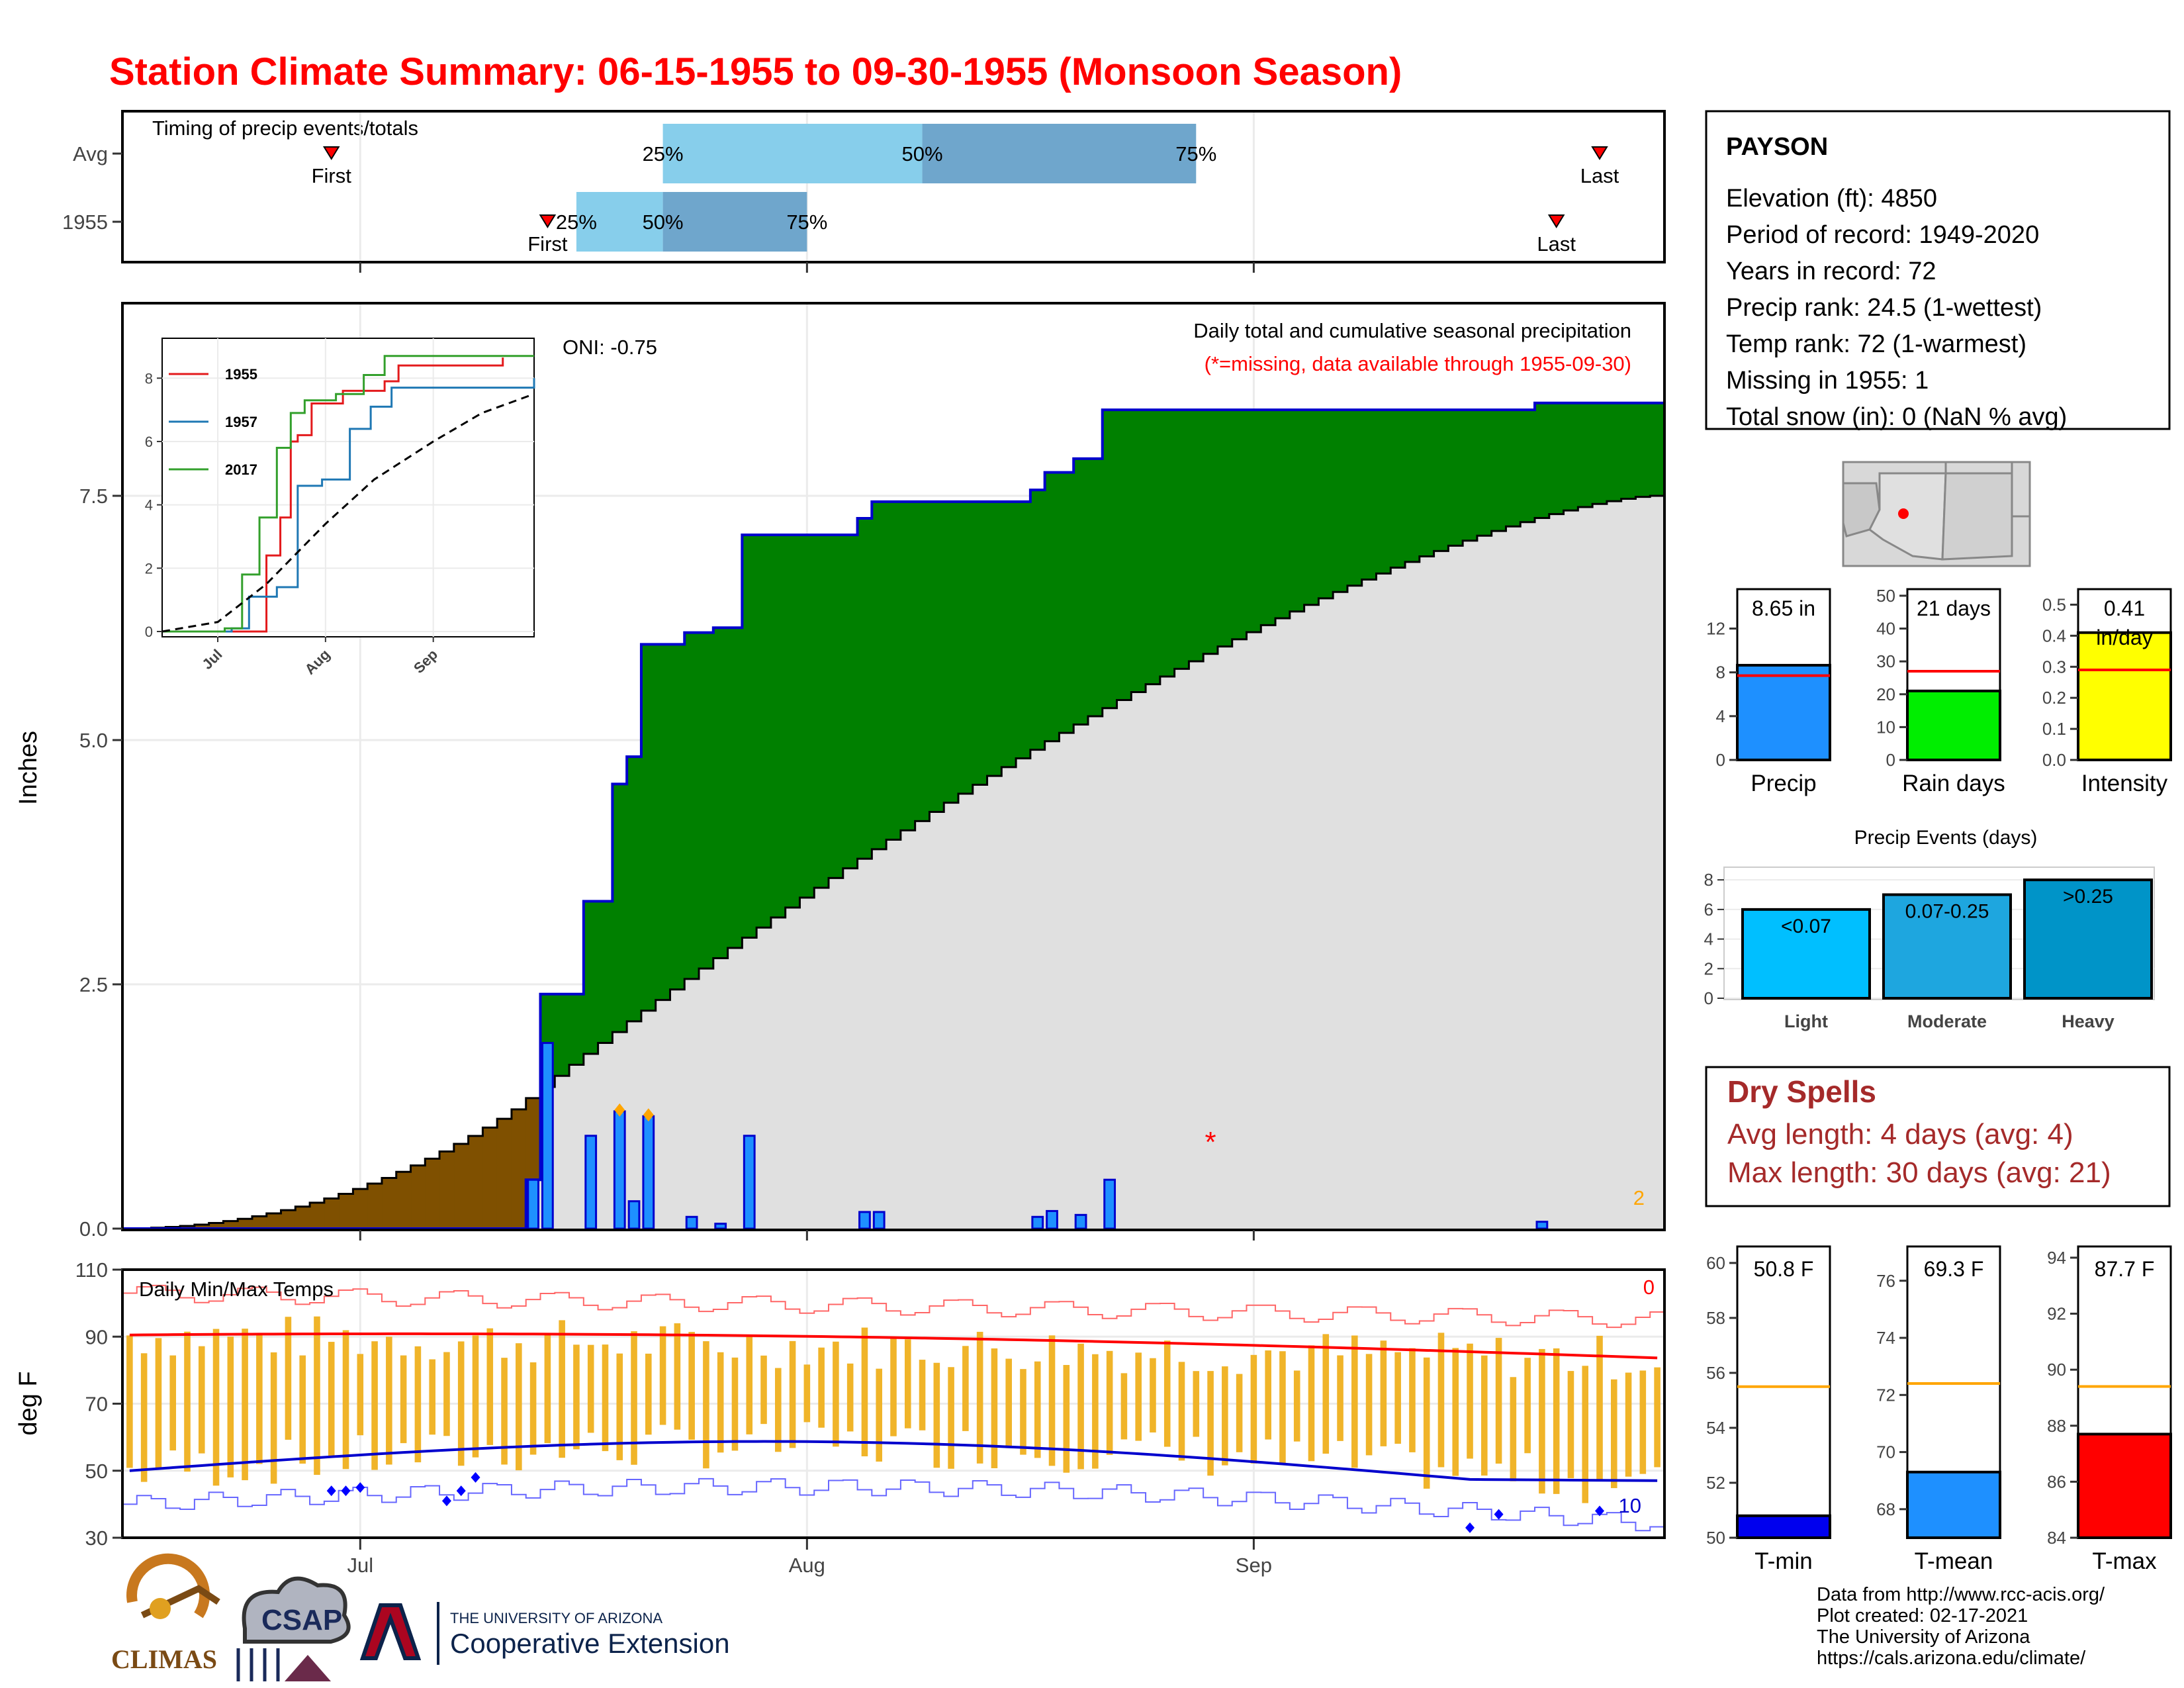 The image size is (2184, 1688). What do you see at coordinates (149, 505) in the screenshot?
I see `inset-y-tick-label: 4` at bounding box center [149, 505].